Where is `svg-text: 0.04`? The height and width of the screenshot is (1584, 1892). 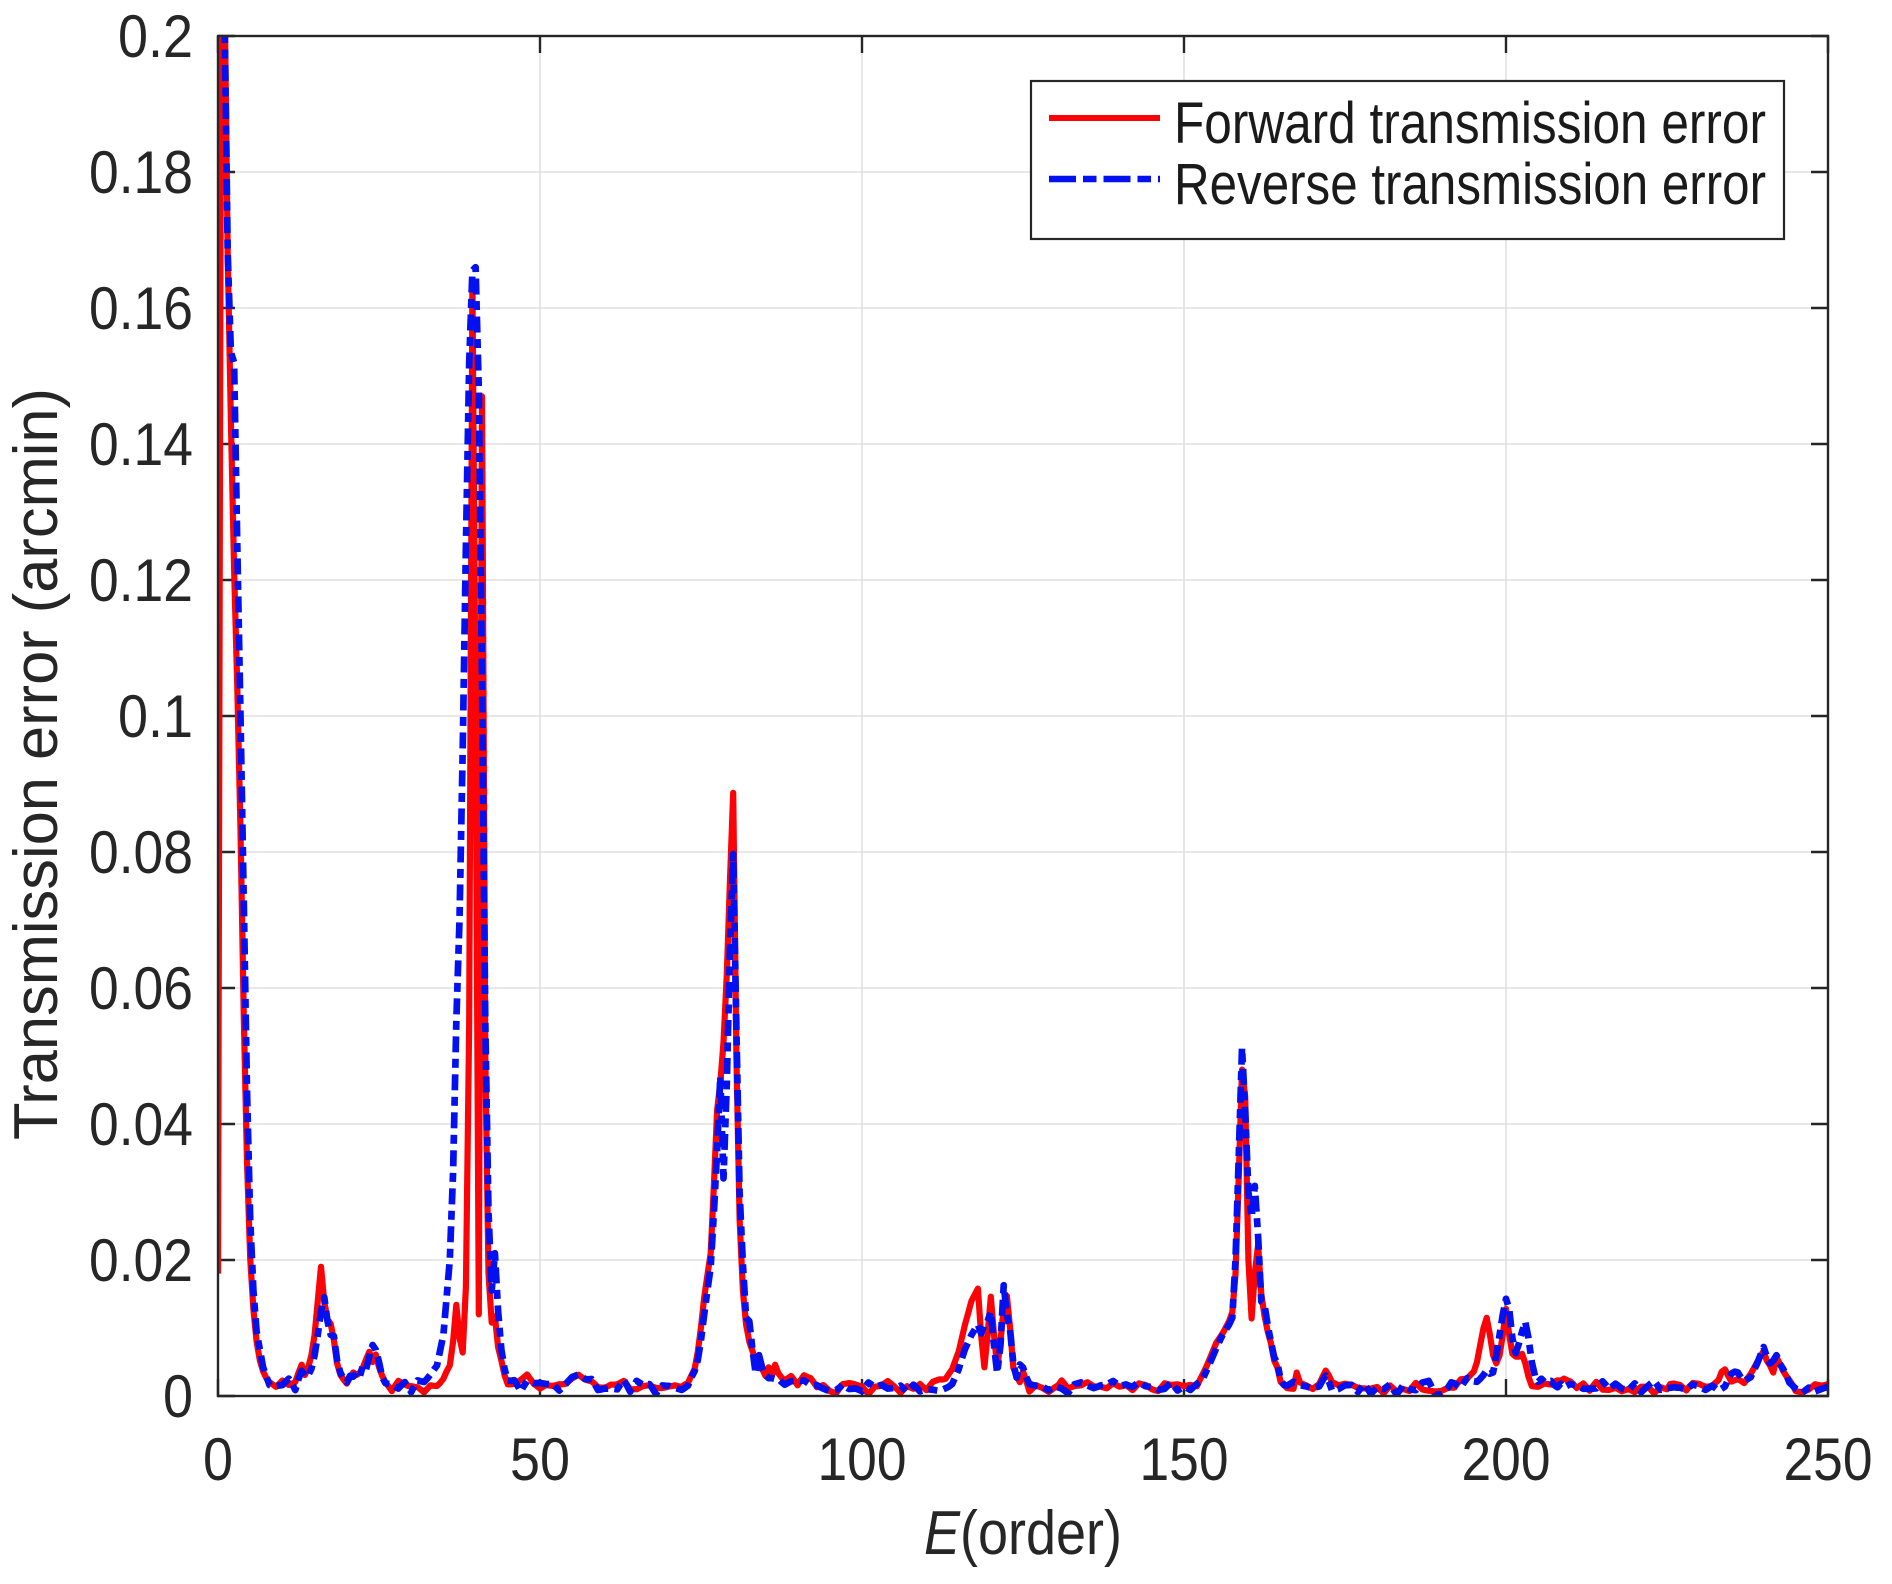
svg-text: 0.04 is located at coordinates (141, 1124).